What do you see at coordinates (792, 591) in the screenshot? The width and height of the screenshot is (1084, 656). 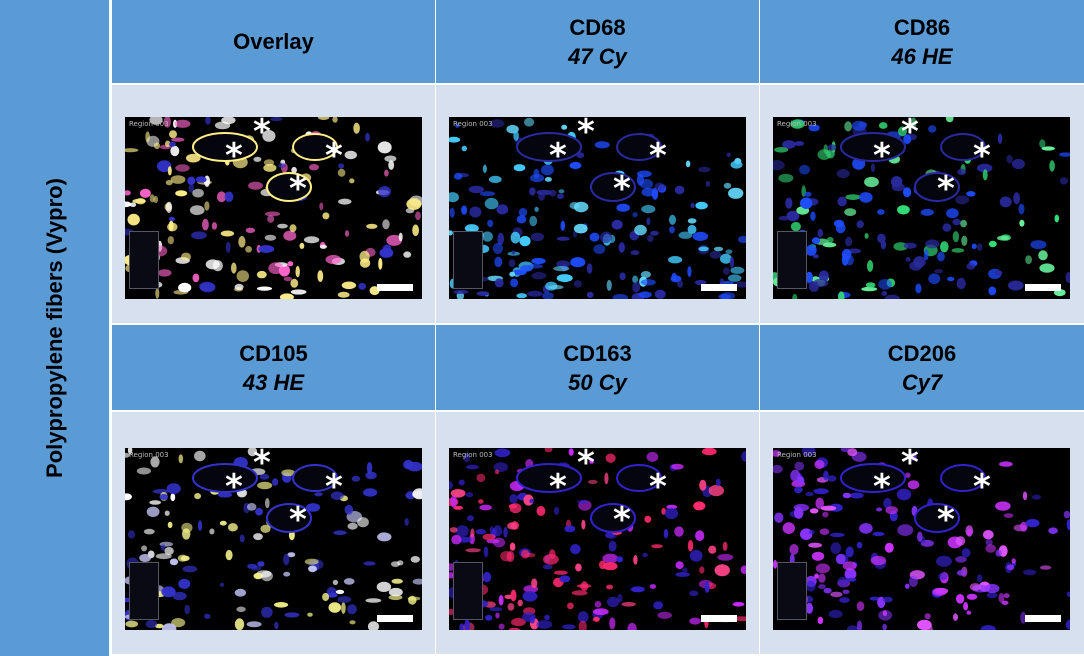 I see `overview-inset` at bounding box center [792, 591].